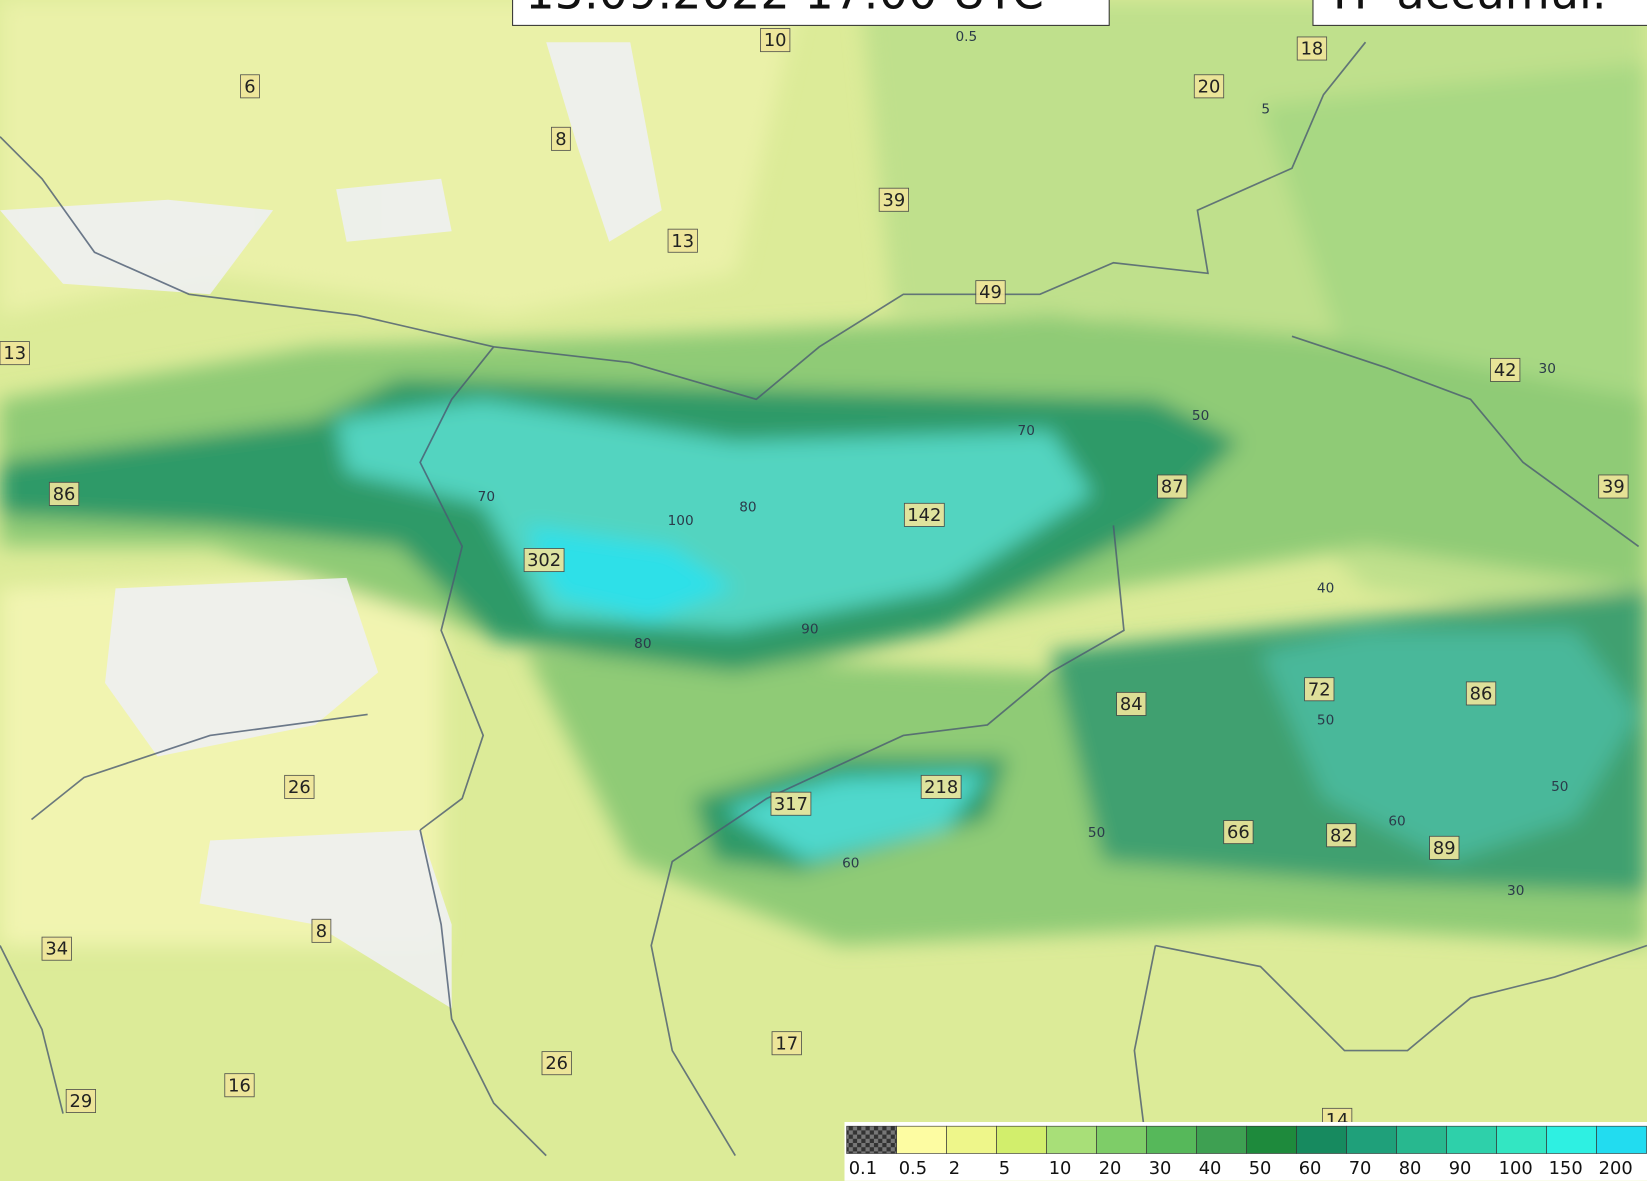 The width and height of the screenshot is (1647, 1181). What do you see at coordinates (967, 37) in the screenshot?
I see `contour-label: 0.5` at bounding box center [967, 37].